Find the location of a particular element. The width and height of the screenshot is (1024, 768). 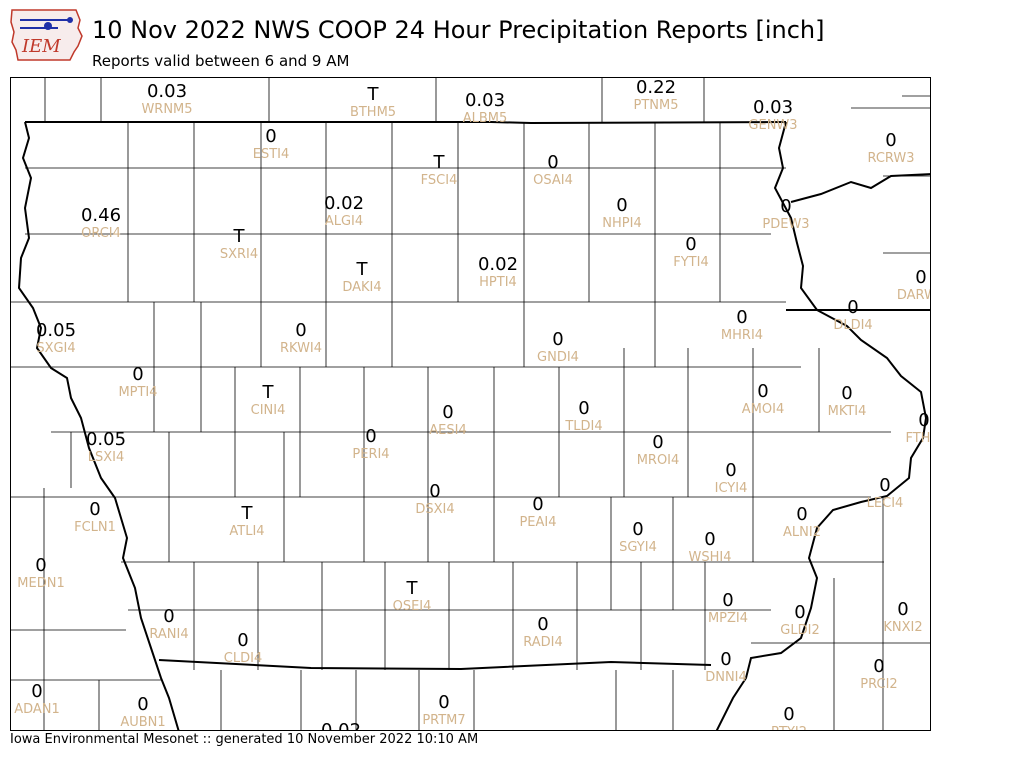

station-id-label: FCLN1 is located at coordinates (95, 527).